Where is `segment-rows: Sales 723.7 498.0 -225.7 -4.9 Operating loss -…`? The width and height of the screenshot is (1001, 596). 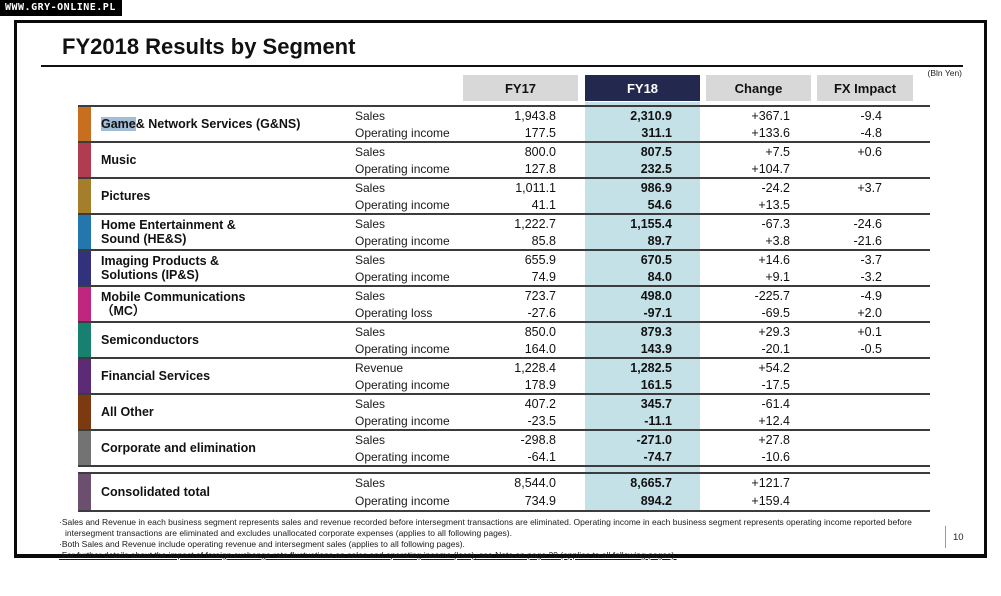
segment-rows: Sales 723.7 498.0 -225.7 -4.9 Operating loss -… is located at coordinates (633, 304).